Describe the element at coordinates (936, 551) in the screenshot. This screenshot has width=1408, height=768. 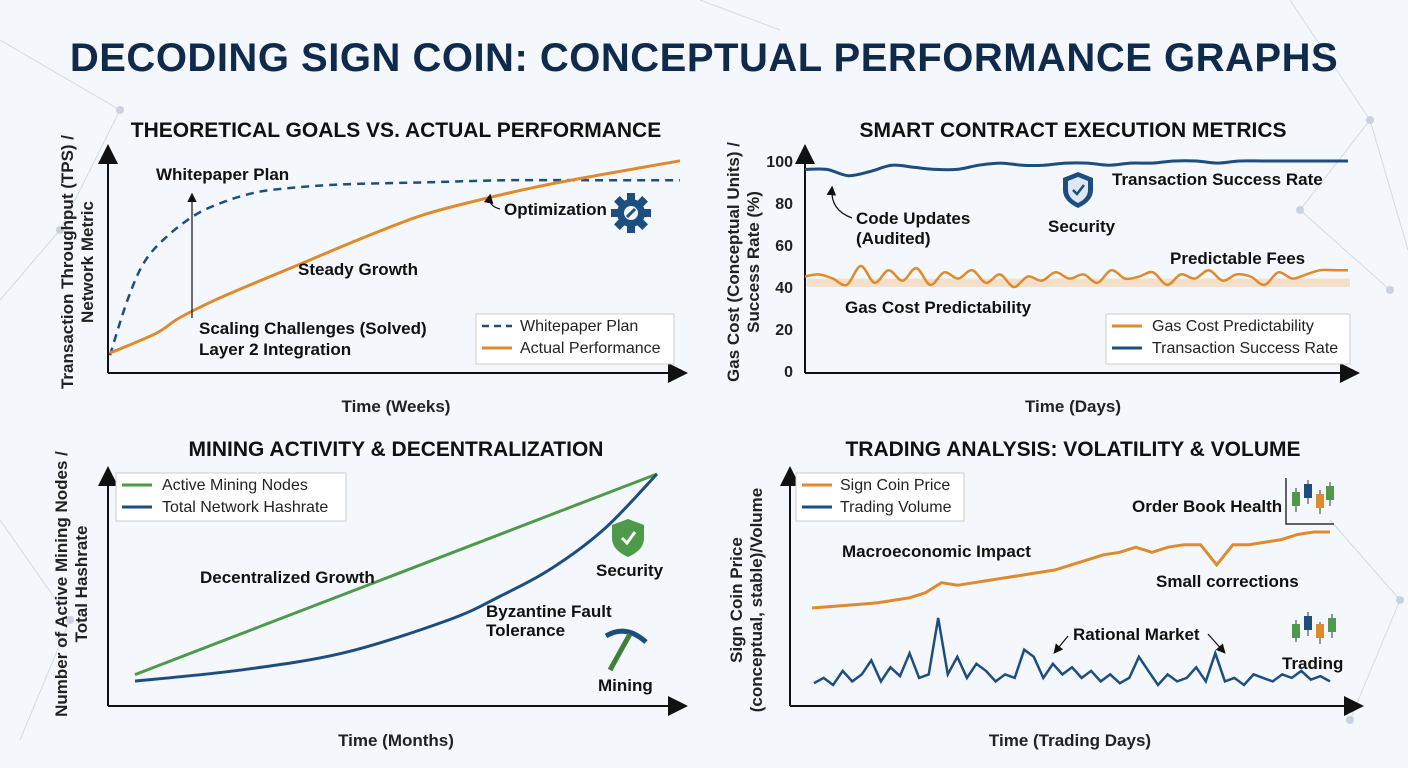
I see `annotation-macro: Macroeconomic Impact` at that location.